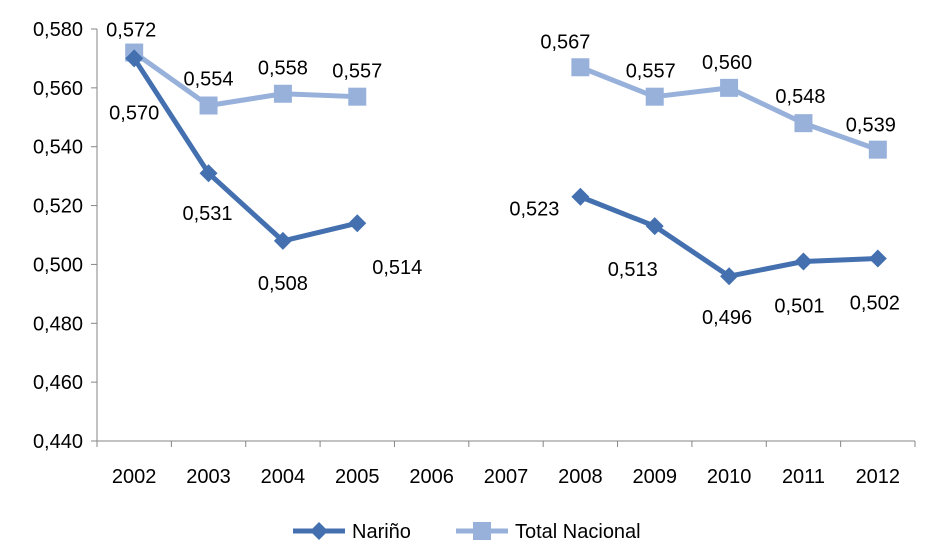  What do you see at coordinates (357, 477) in the screenshot?
I see `x-tick-label: 2005` at bounding box center [357, 477].